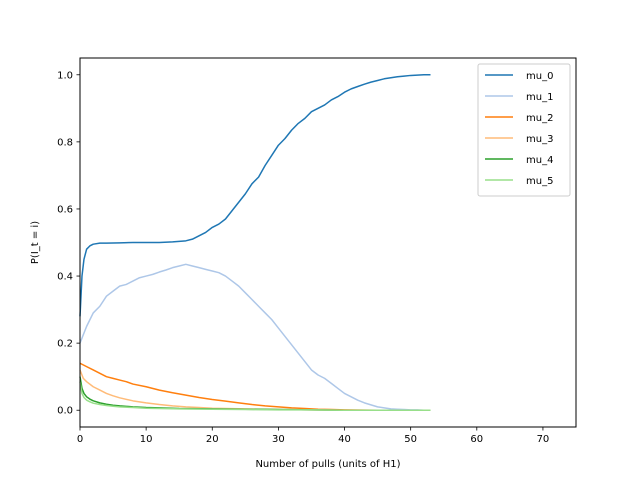 Image resolution: width=640 pixels, height=484 pixels. I want to click on legend-label: mu_3, so click(539, 139).